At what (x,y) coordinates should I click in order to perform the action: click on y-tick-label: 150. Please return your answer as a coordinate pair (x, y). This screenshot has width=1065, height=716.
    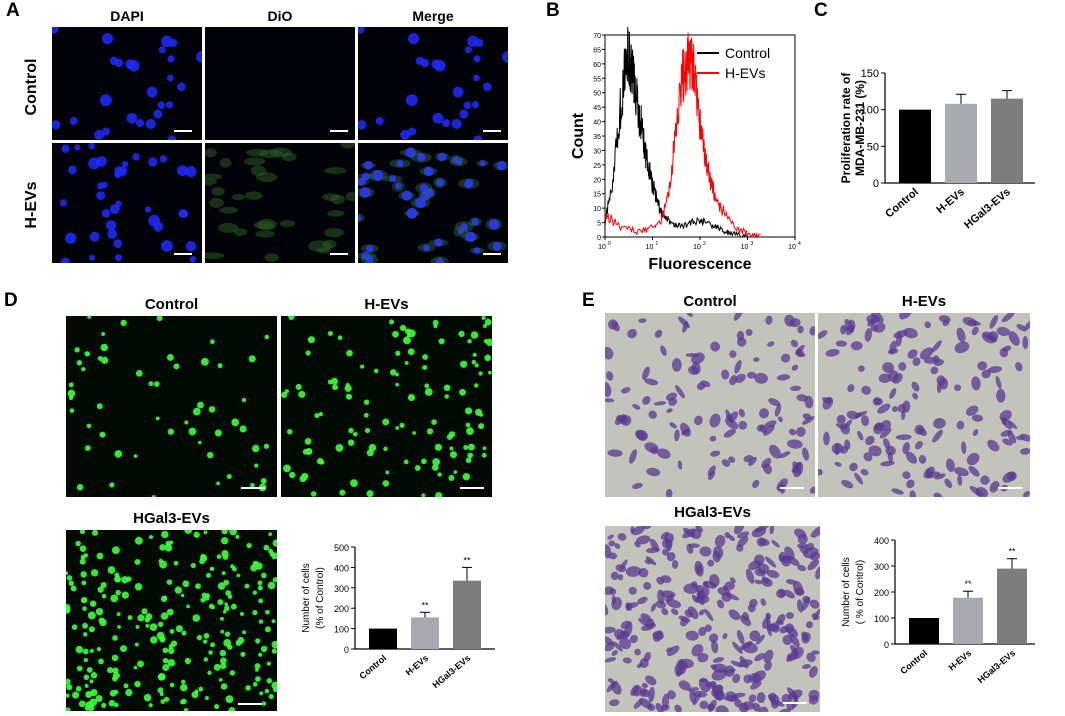
    Looking at the image, I should click on (870, 74).